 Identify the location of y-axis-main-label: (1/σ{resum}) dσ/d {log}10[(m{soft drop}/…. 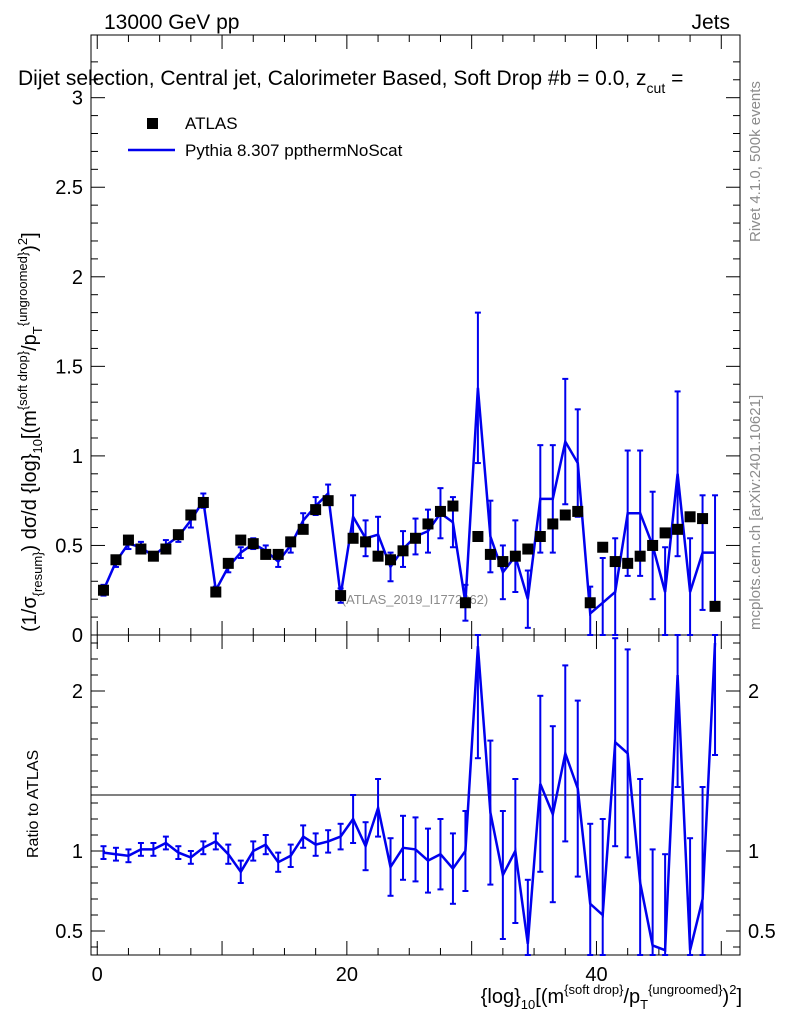
(30, 432).